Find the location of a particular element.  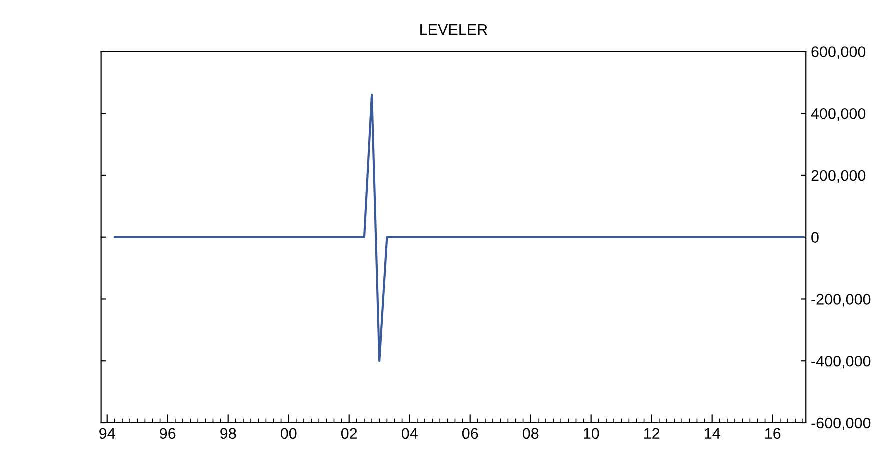

y-tick-label: -600,000 is located at coordinates (841, 424).